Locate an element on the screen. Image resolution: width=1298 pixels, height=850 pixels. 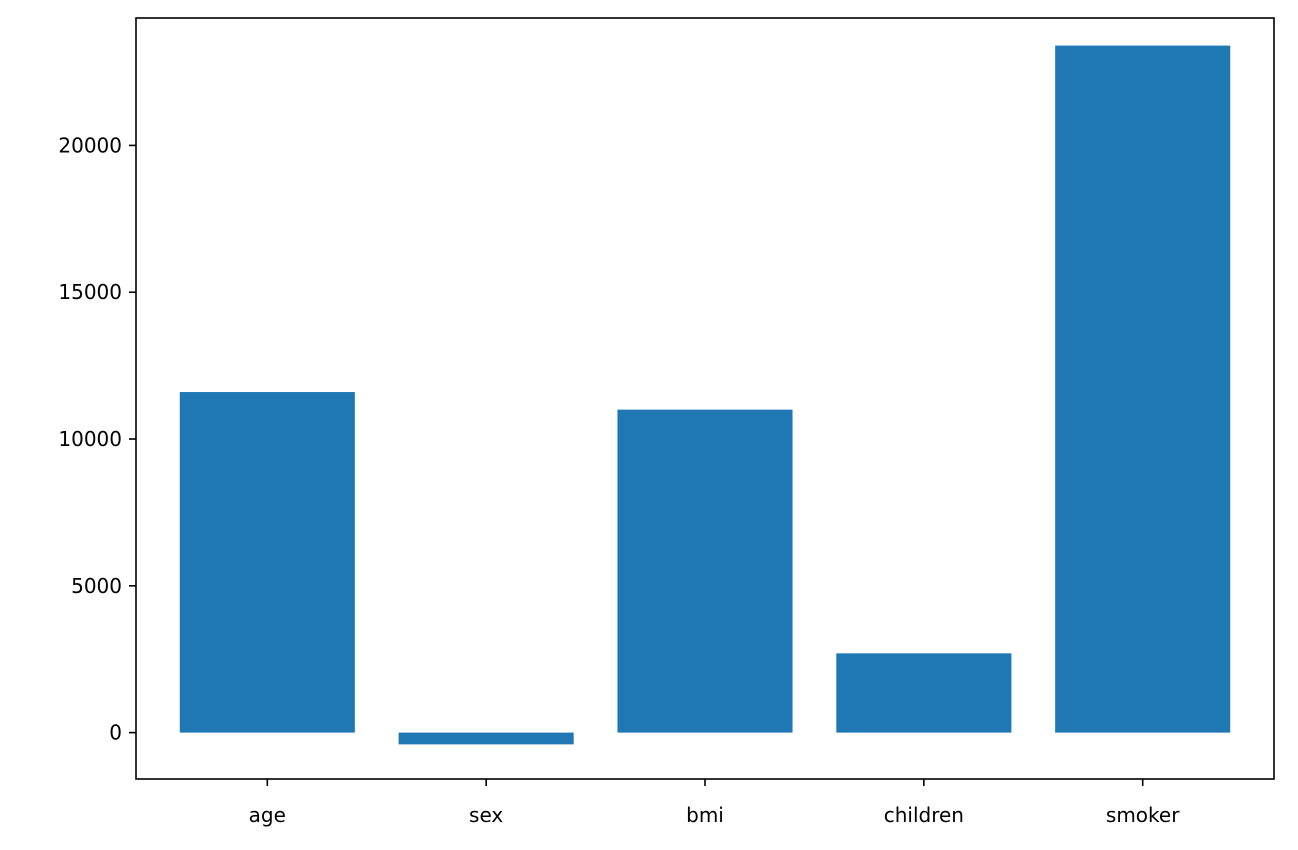
y-tick-label: 10000 is located at coordinates (90, 439).